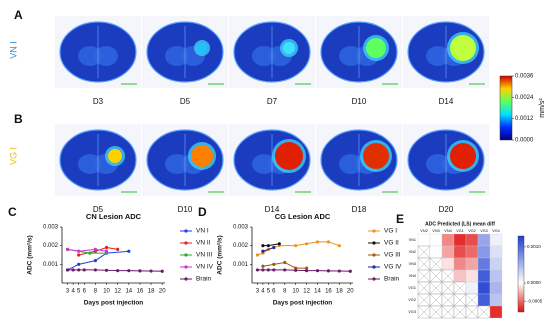  What do you see at coordinates (202, 231) in the screenshot?
I see `legend-label: VN I` at bounding box center [202, 231].